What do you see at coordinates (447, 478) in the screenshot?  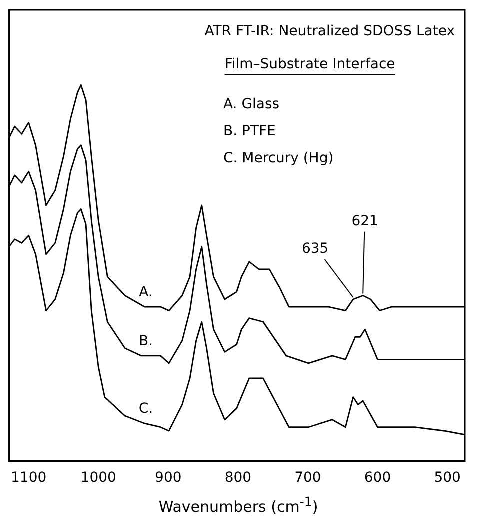 I see `x-tick-label: 500` at bounding box center [447, 478].